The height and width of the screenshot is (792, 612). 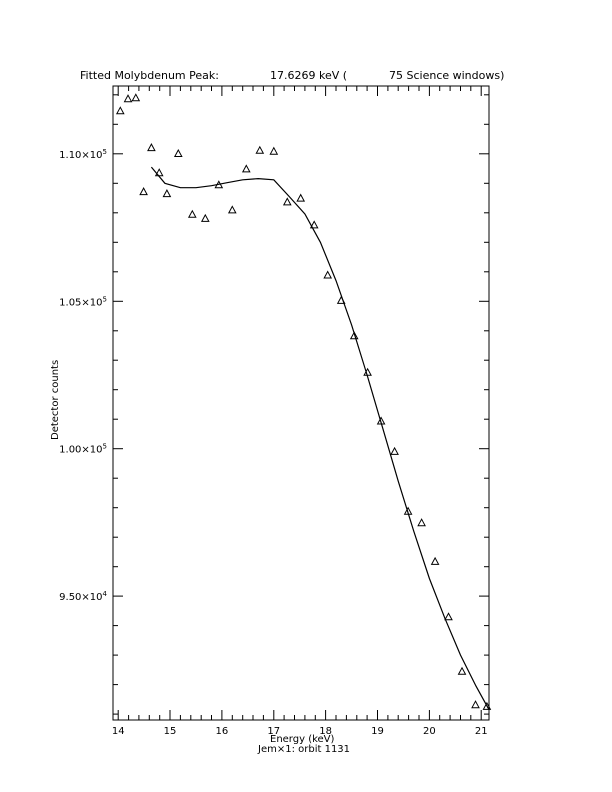 I want to click on y-tick-label: 1.05×10⁵, so click(x=83, y=301).